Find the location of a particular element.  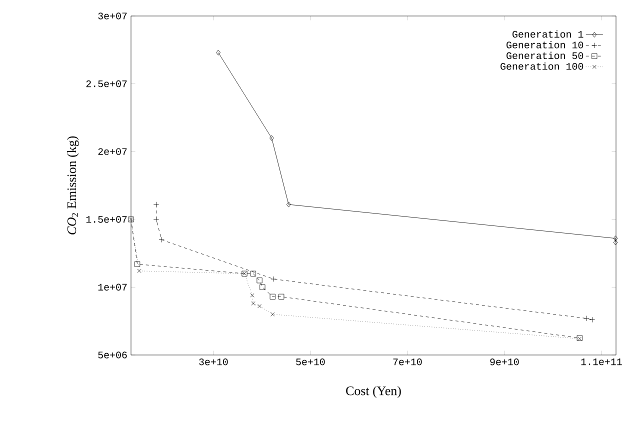

x-tick-label: 9e+10 is located at coordinates (504, 362).